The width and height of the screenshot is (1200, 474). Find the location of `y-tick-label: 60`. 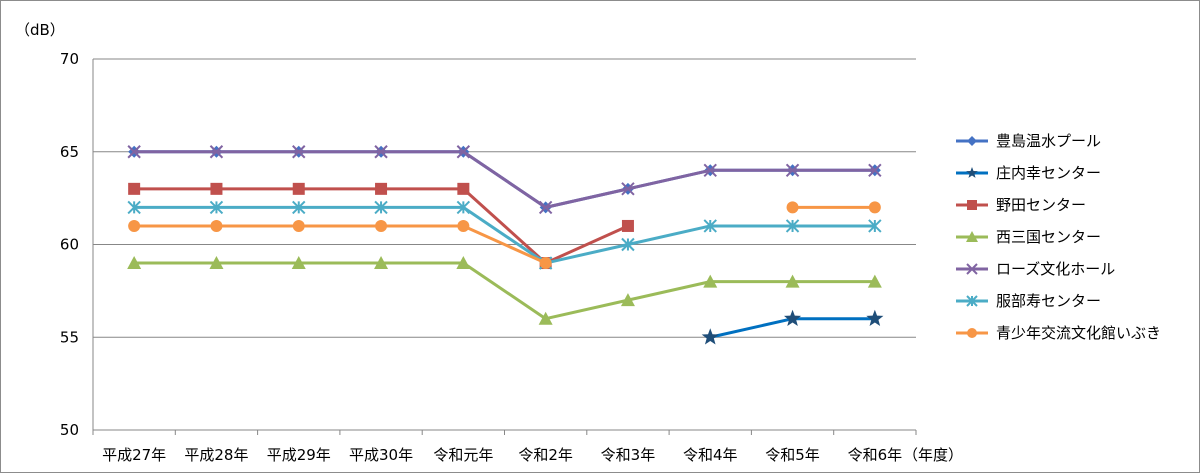

y-tick-label: 60 is located at coordinates (69, 245).